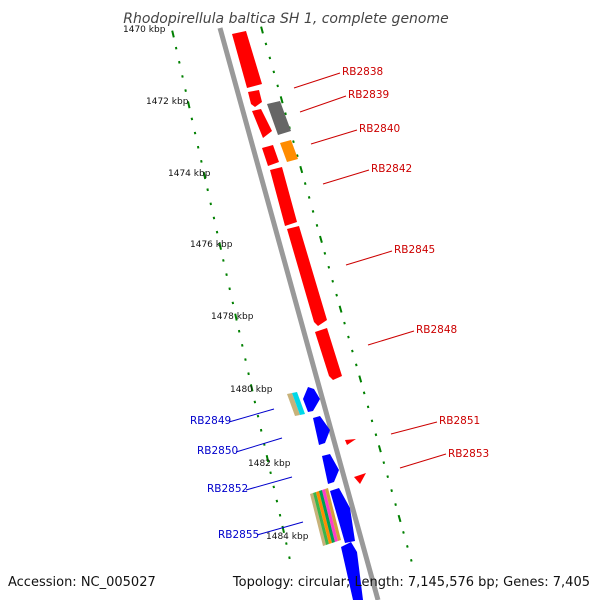  What do you see at coordinates (307, 276) in the screenshot?
I see `gene-rb2845` at bounding box center [307, 276].